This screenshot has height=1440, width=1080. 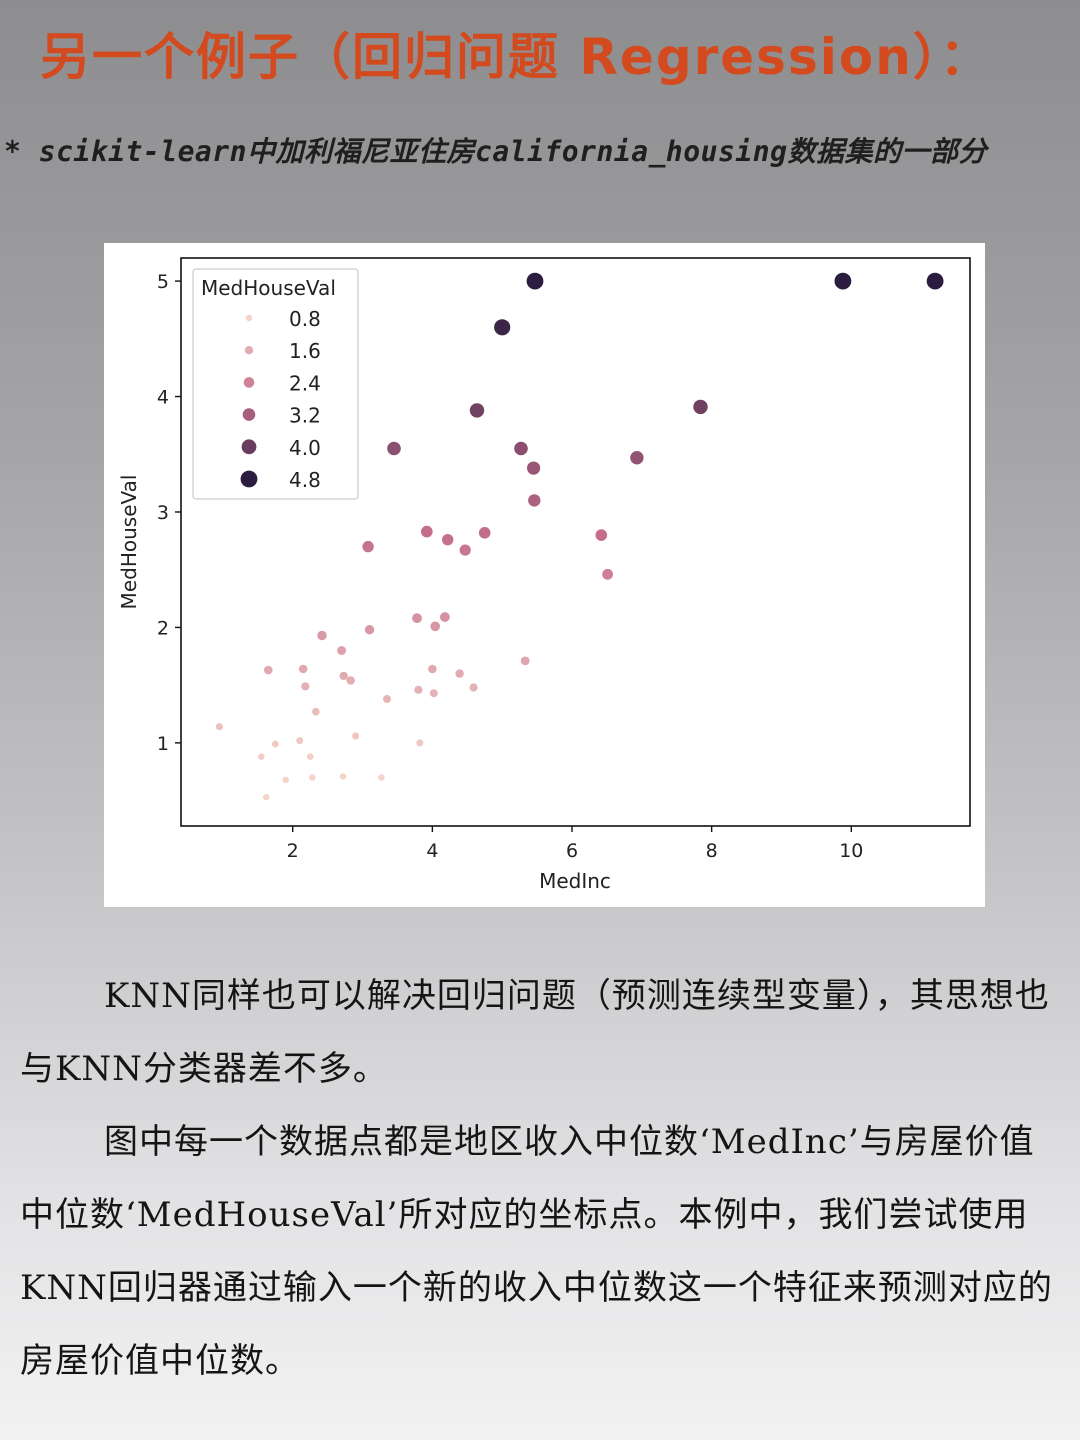 What do you see at coordinates (305, 448) in the screenshot?
I see `legend-entry-label: 4.0` at bounding box center [305, 448].